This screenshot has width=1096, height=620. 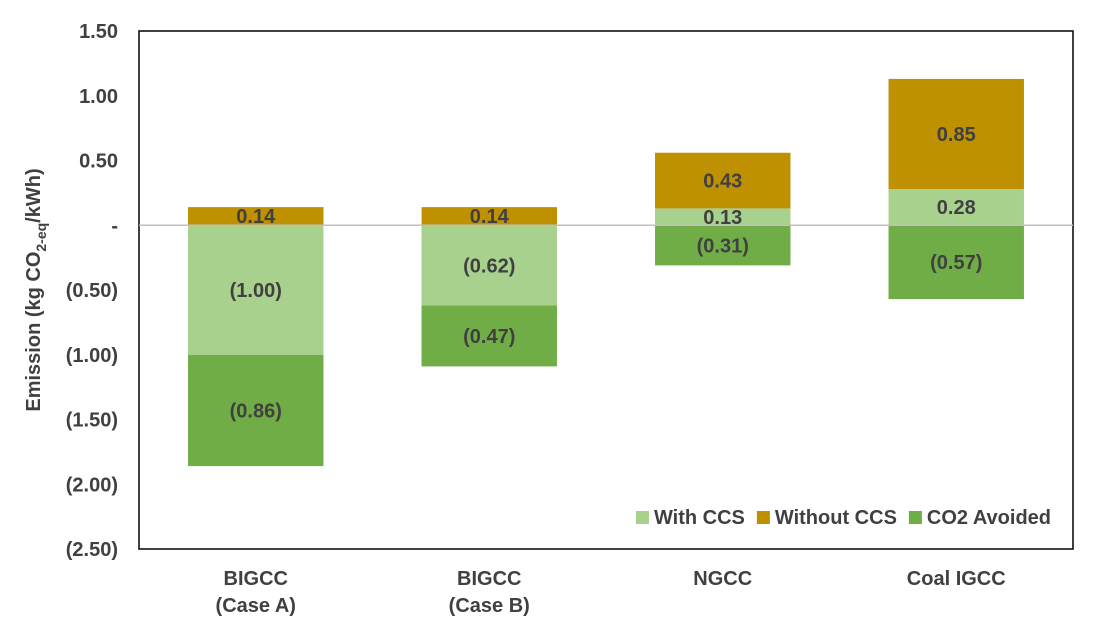 I want to click on y-tick-label: (1.50), so click(x=92, y=421).